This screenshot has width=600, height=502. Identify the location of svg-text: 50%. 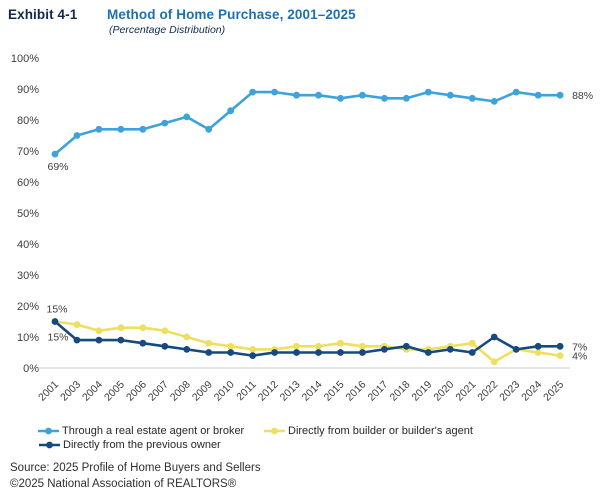
(28, 214).